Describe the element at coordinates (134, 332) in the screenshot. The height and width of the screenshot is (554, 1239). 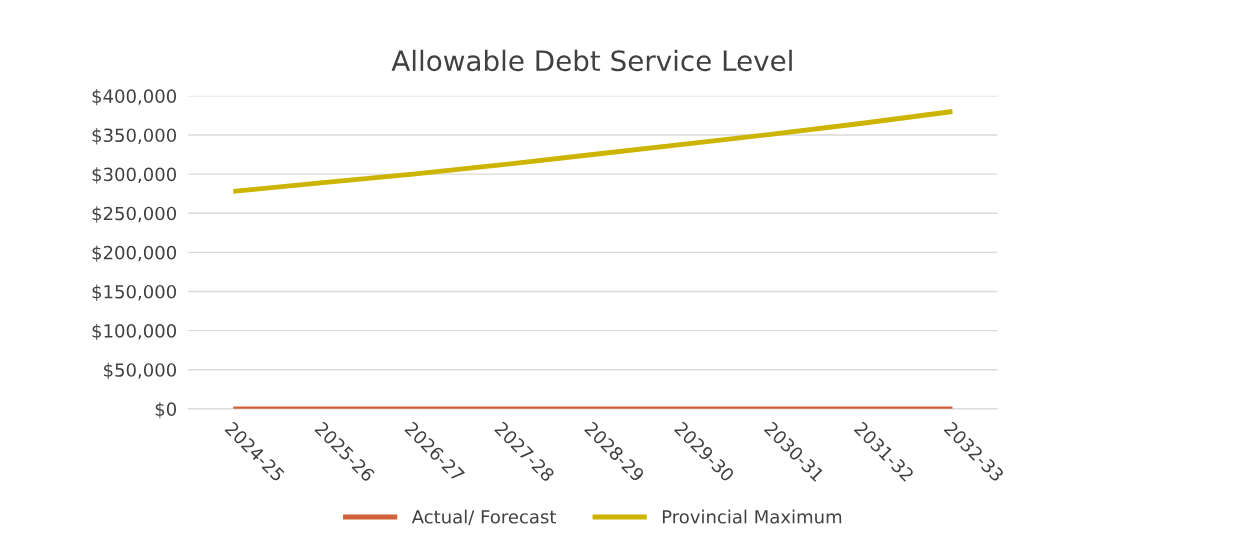
I see `y-tick-label: $100,000` at that location.